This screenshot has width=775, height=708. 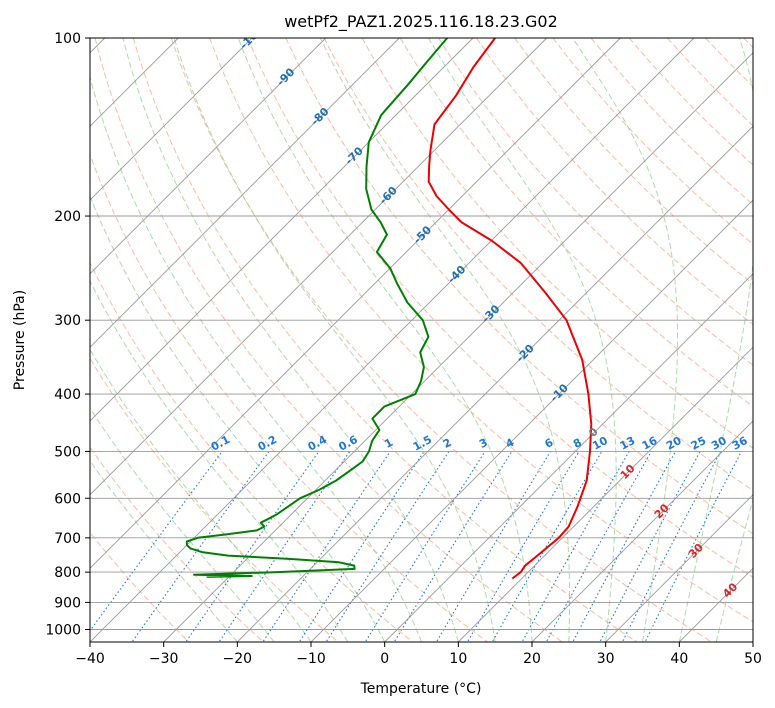 I want to click on isotherm-label: -20, so click(x=525, y=353).